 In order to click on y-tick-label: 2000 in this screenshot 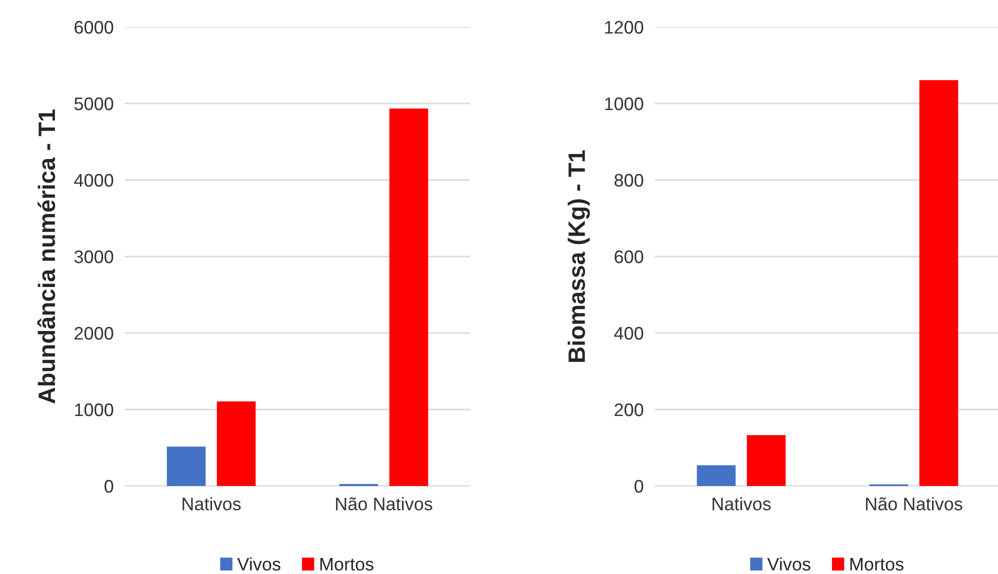, I will do `click(94, 333)`.